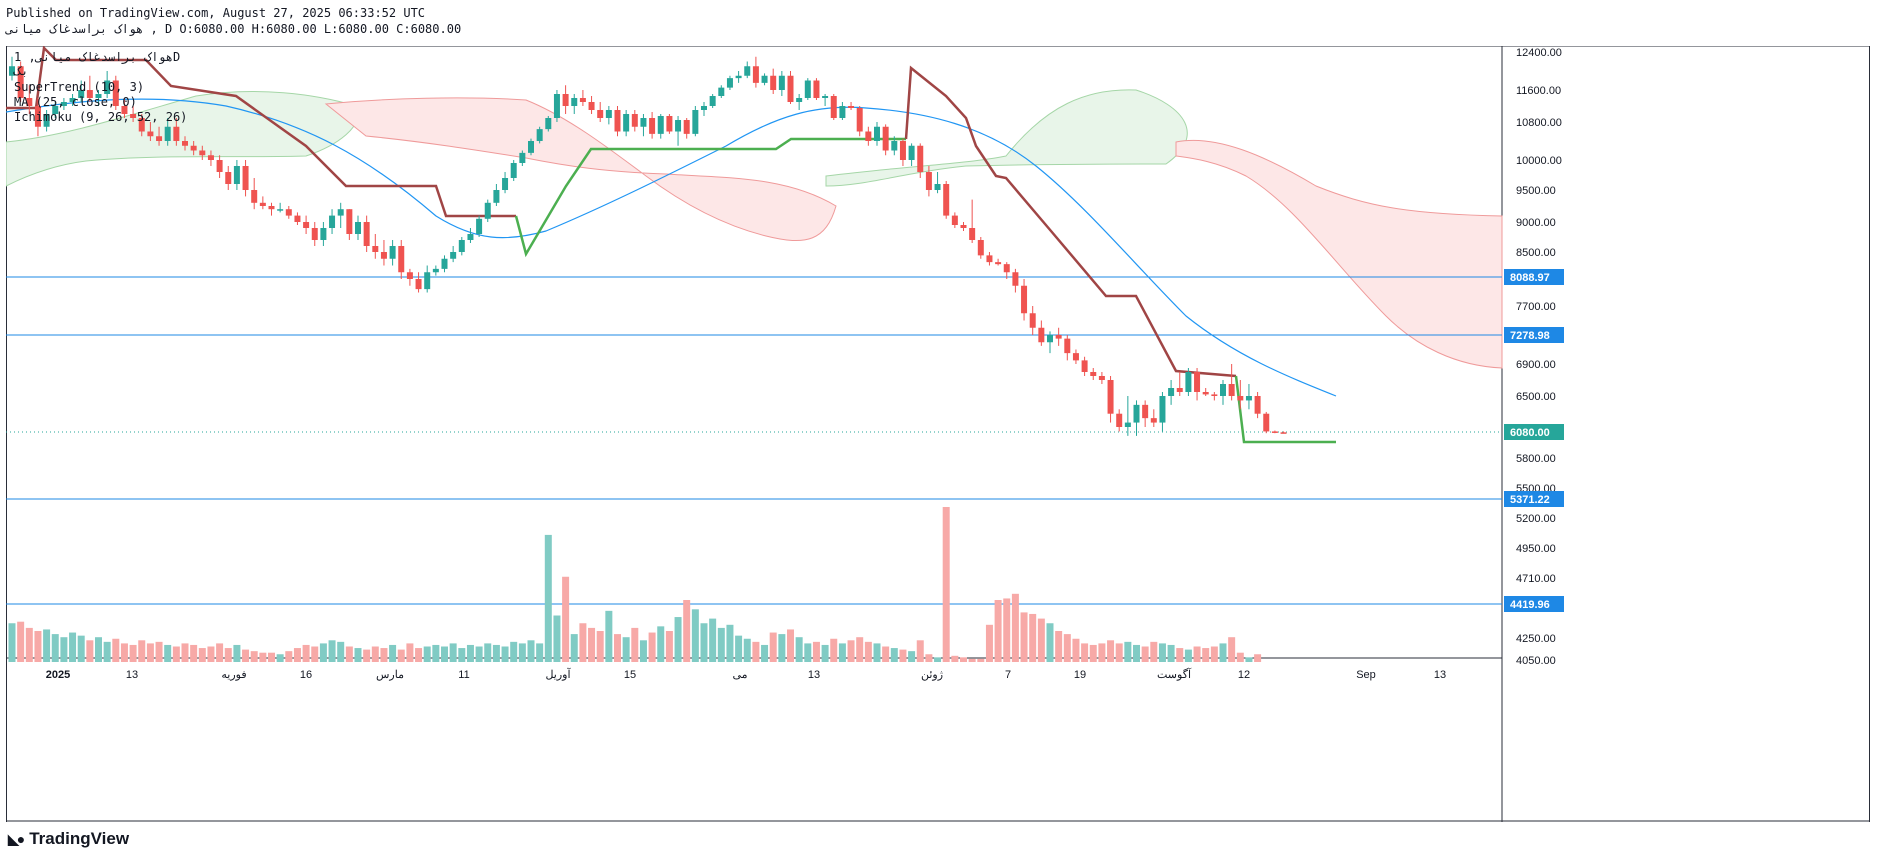 This screenshot has width=1878, height=858. I want to click on y-tick-label: 5800.00, so click(1536, 459).